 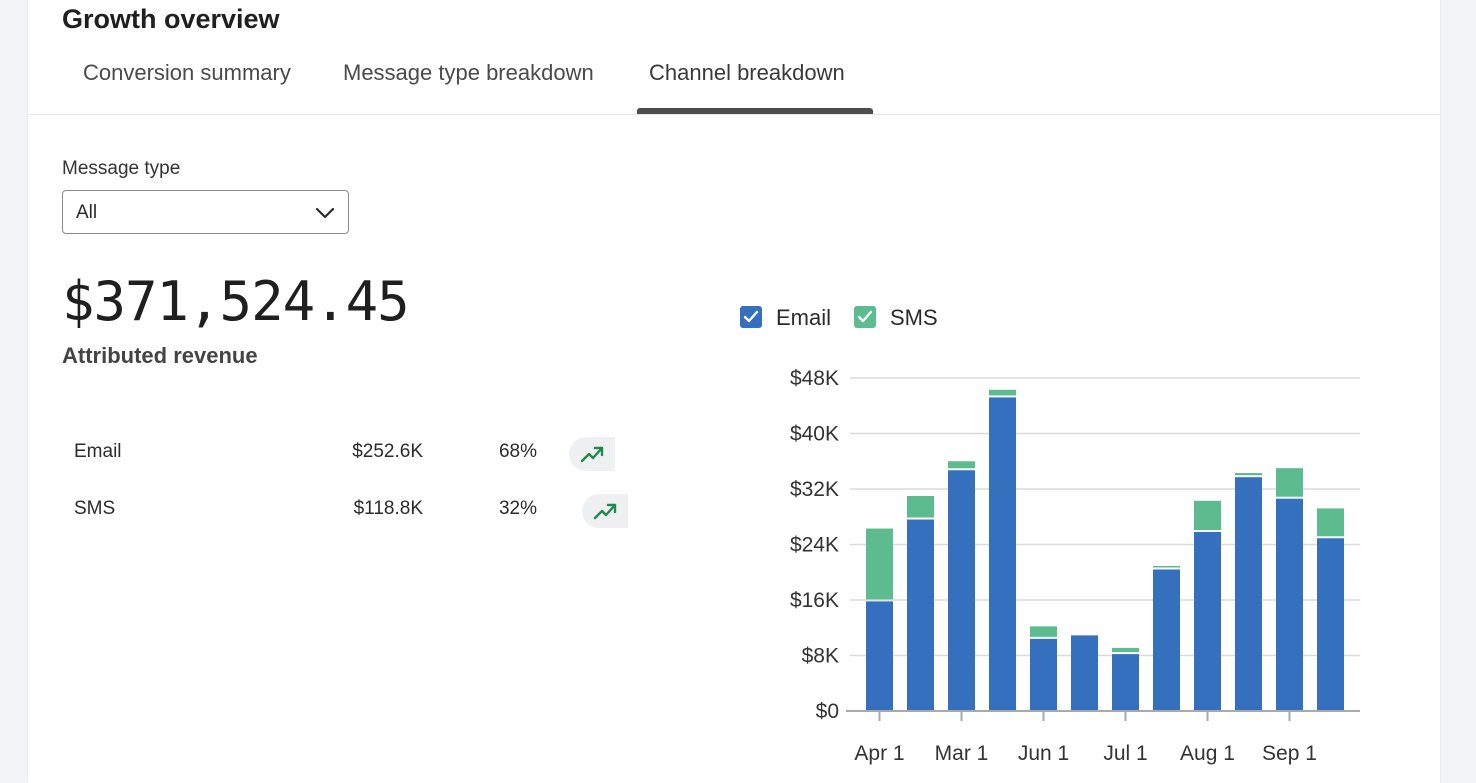 I want to click on breakdown-channel-name: SMS, so click(x=95, y=508).